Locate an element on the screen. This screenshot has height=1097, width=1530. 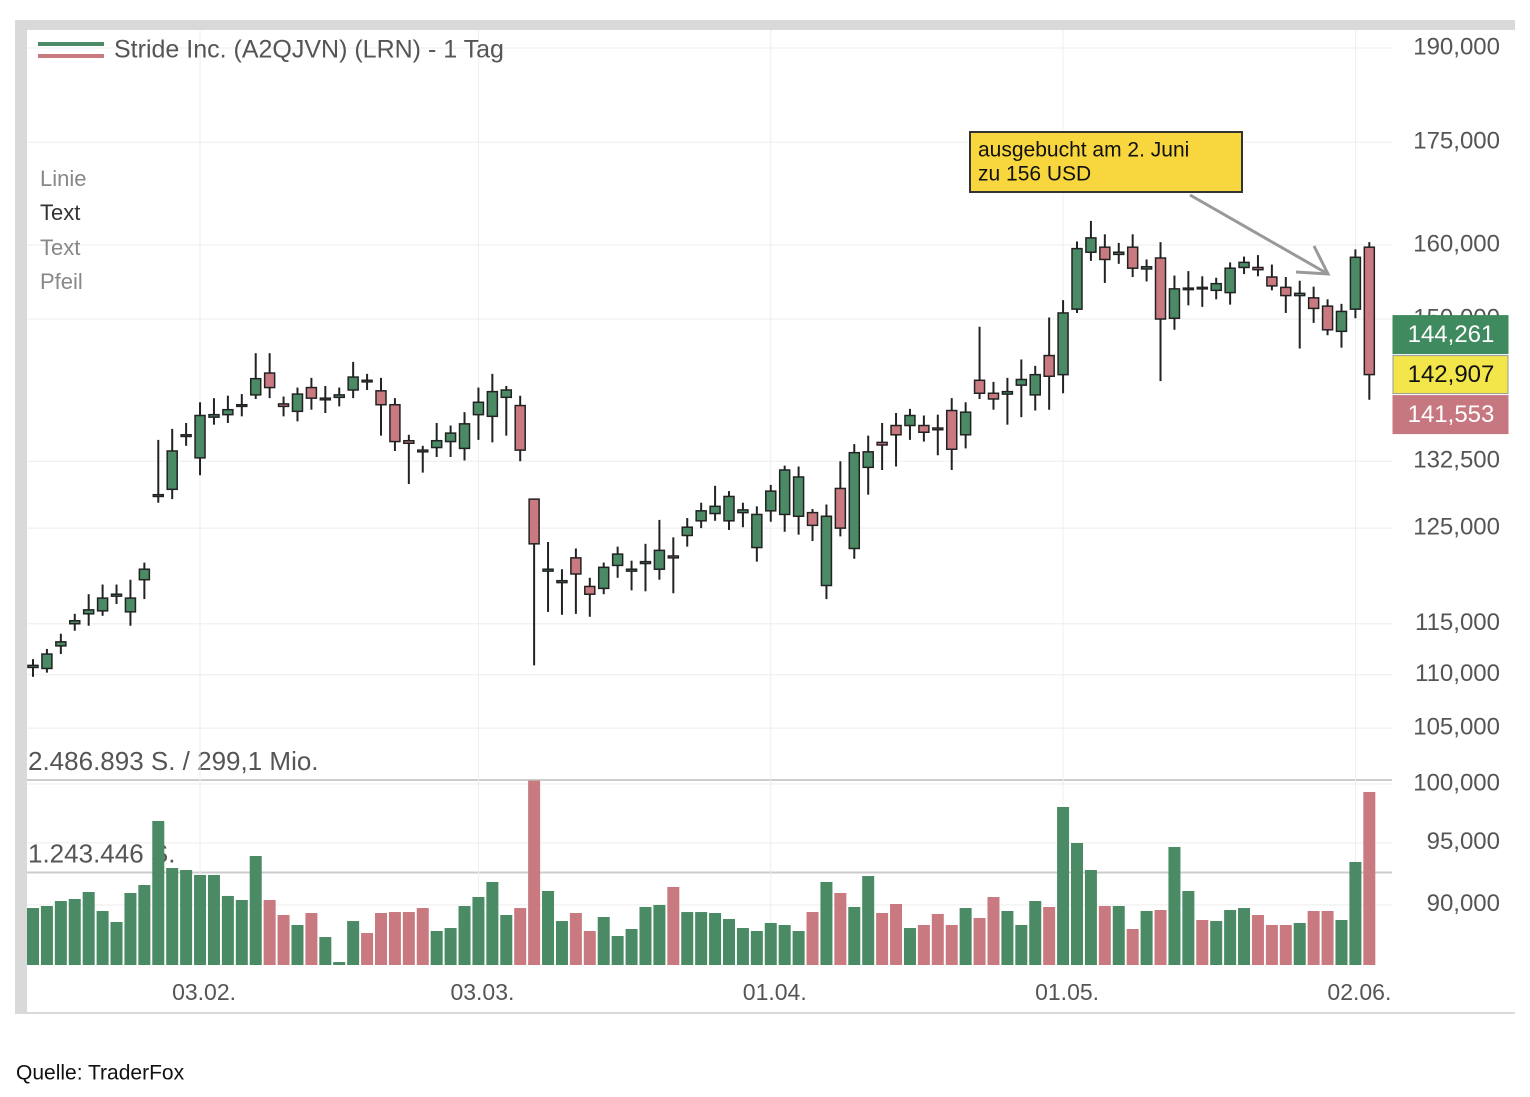
x-tick-label: 01.04. is located at coordinates (775, 992).